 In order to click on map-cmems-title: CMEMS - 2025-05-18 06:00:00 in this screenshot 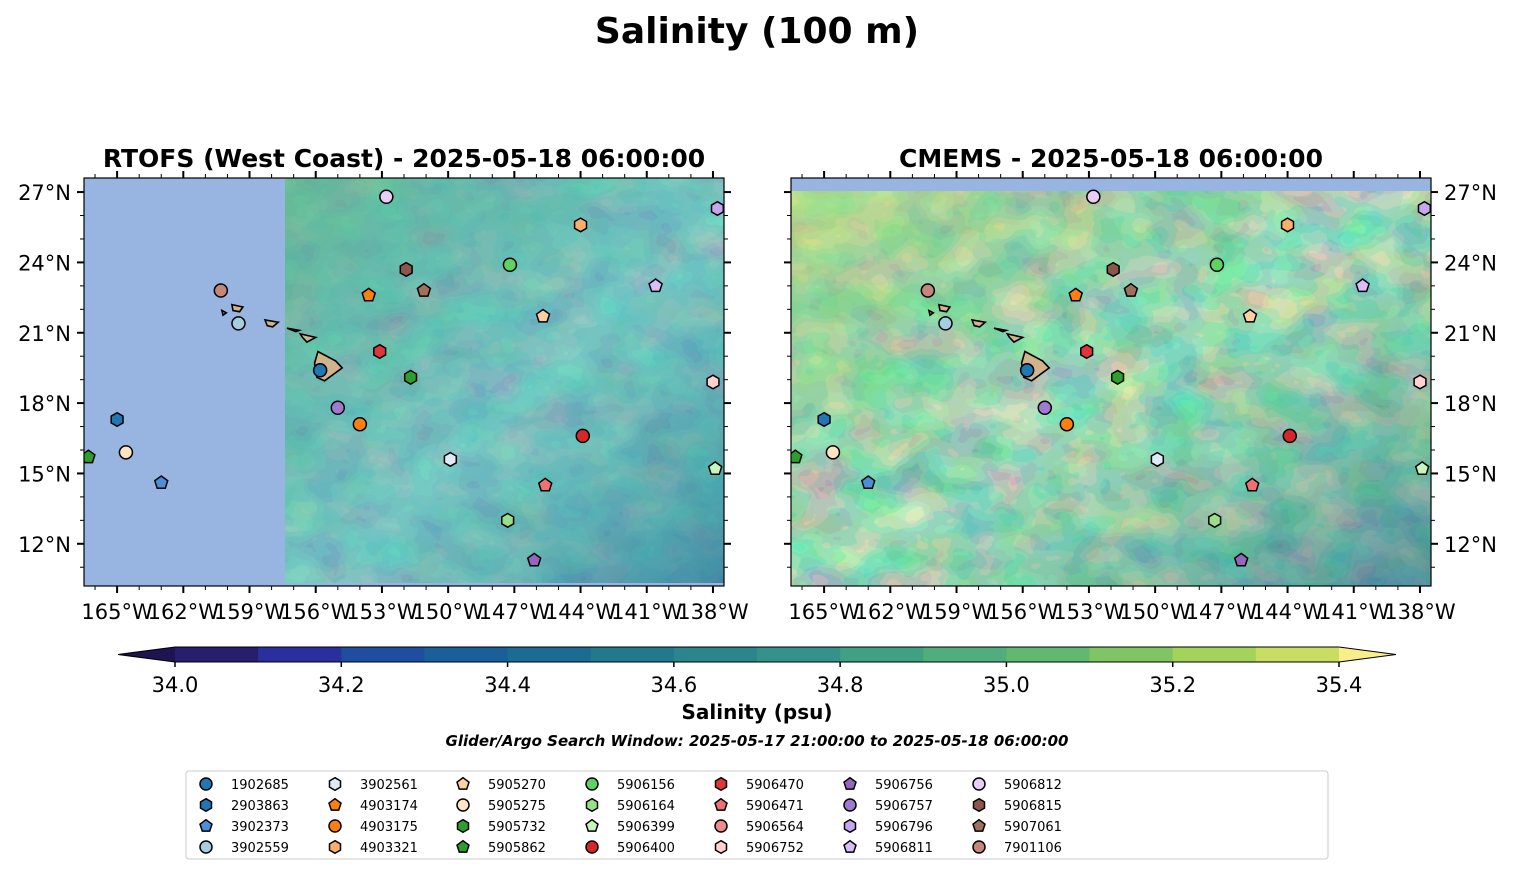, I will do `click(1111, 158)`.